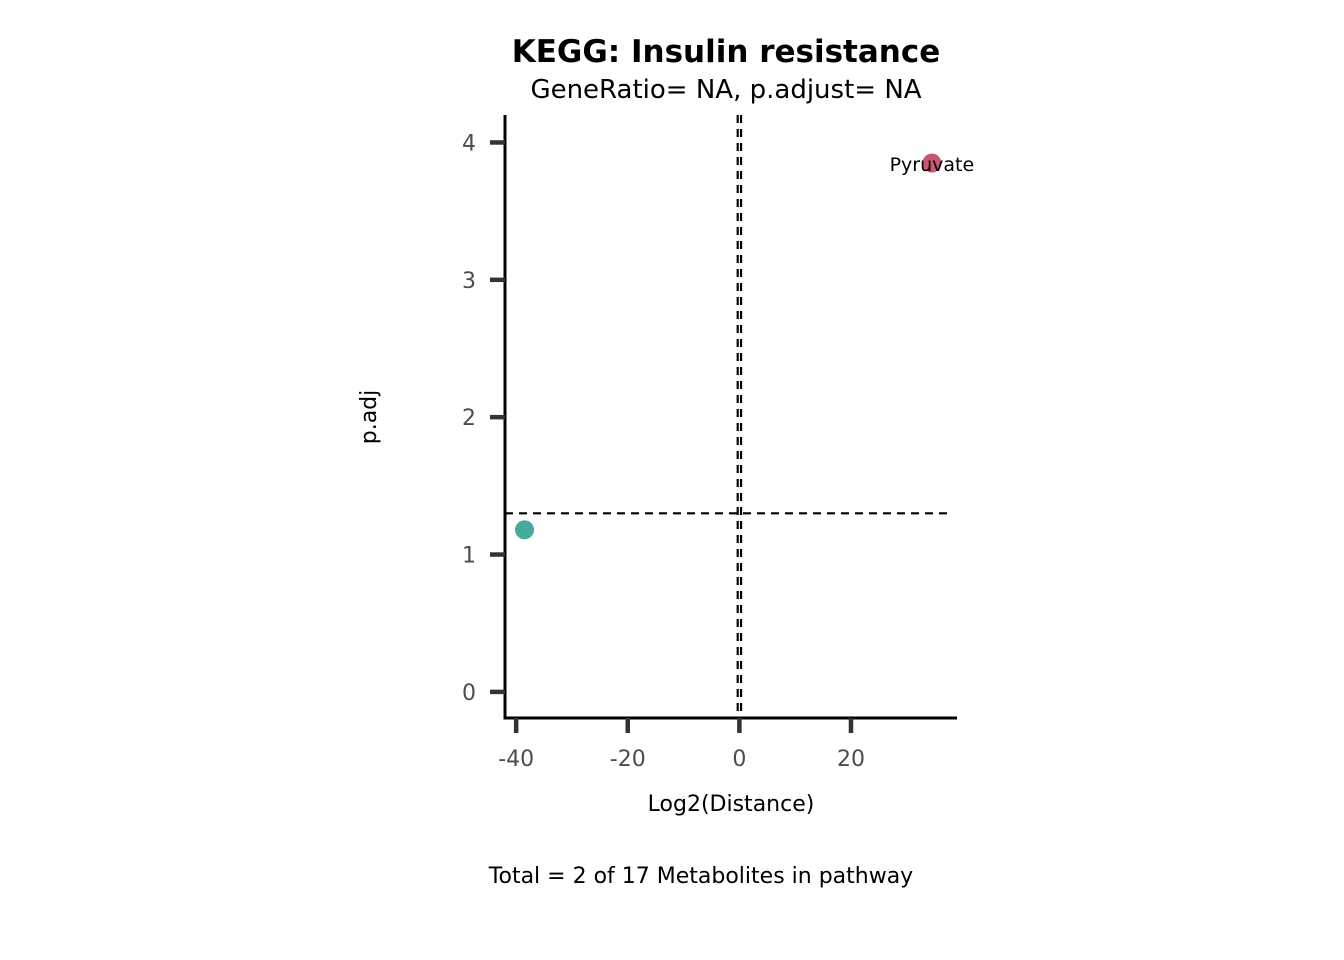  What do you see at coordinates (681, 745) in the screenshot?
I see `x-axis-ticks: -40 -20 0 20` at bounding box center [681, 745].